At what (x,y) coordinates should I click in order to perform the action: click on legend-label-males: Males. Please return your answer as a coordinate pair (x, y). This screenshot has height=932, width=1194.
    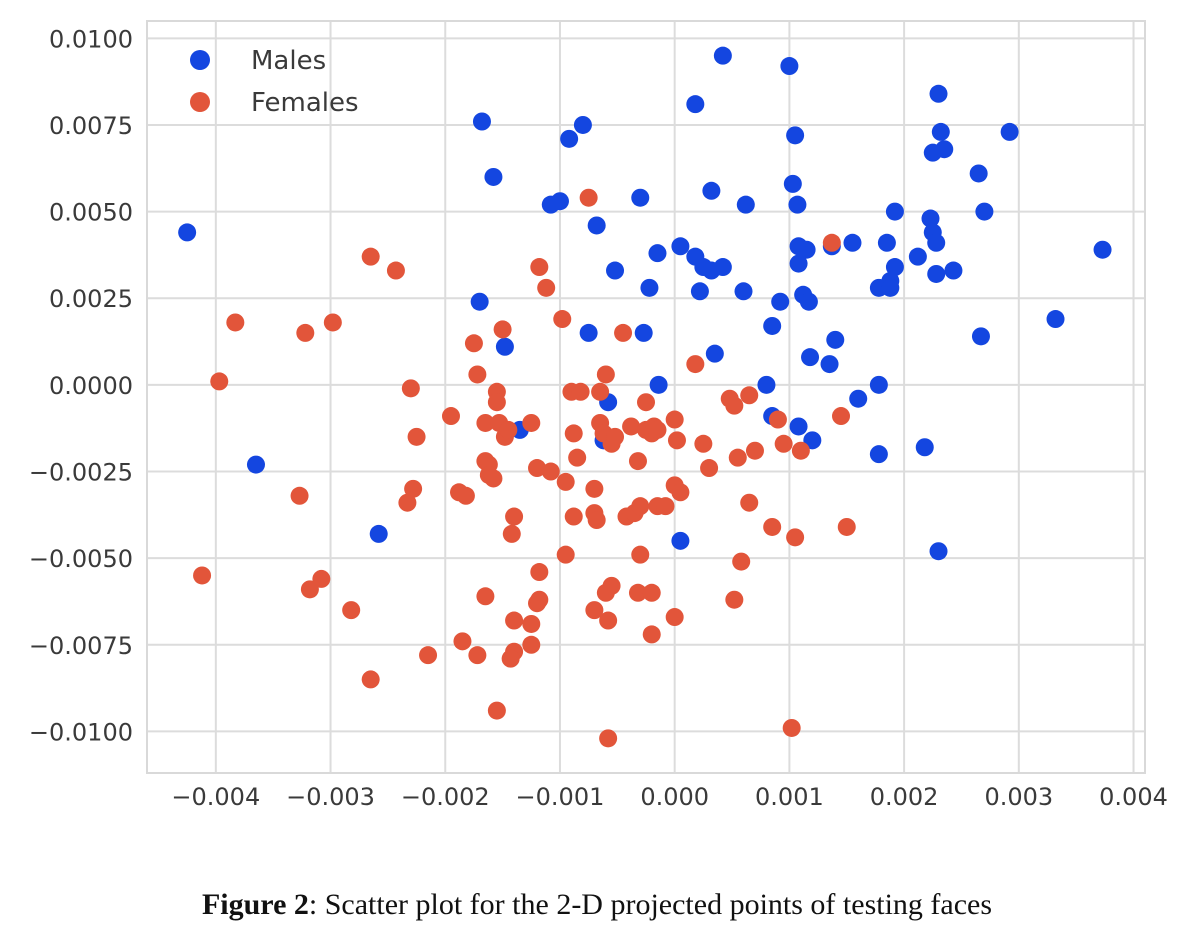
    Looking at the image, I should click on (288, 61).